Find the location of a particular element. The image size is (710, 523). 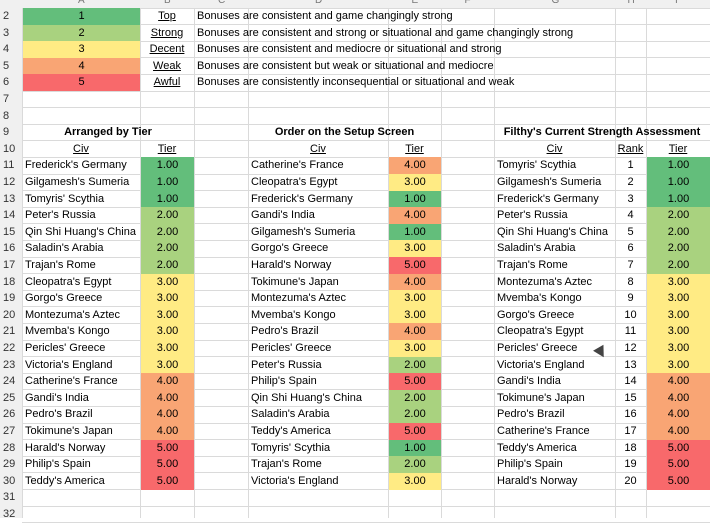

section-title-setup-order: Order on the Setup Screen is located at coordinates (344, 132).